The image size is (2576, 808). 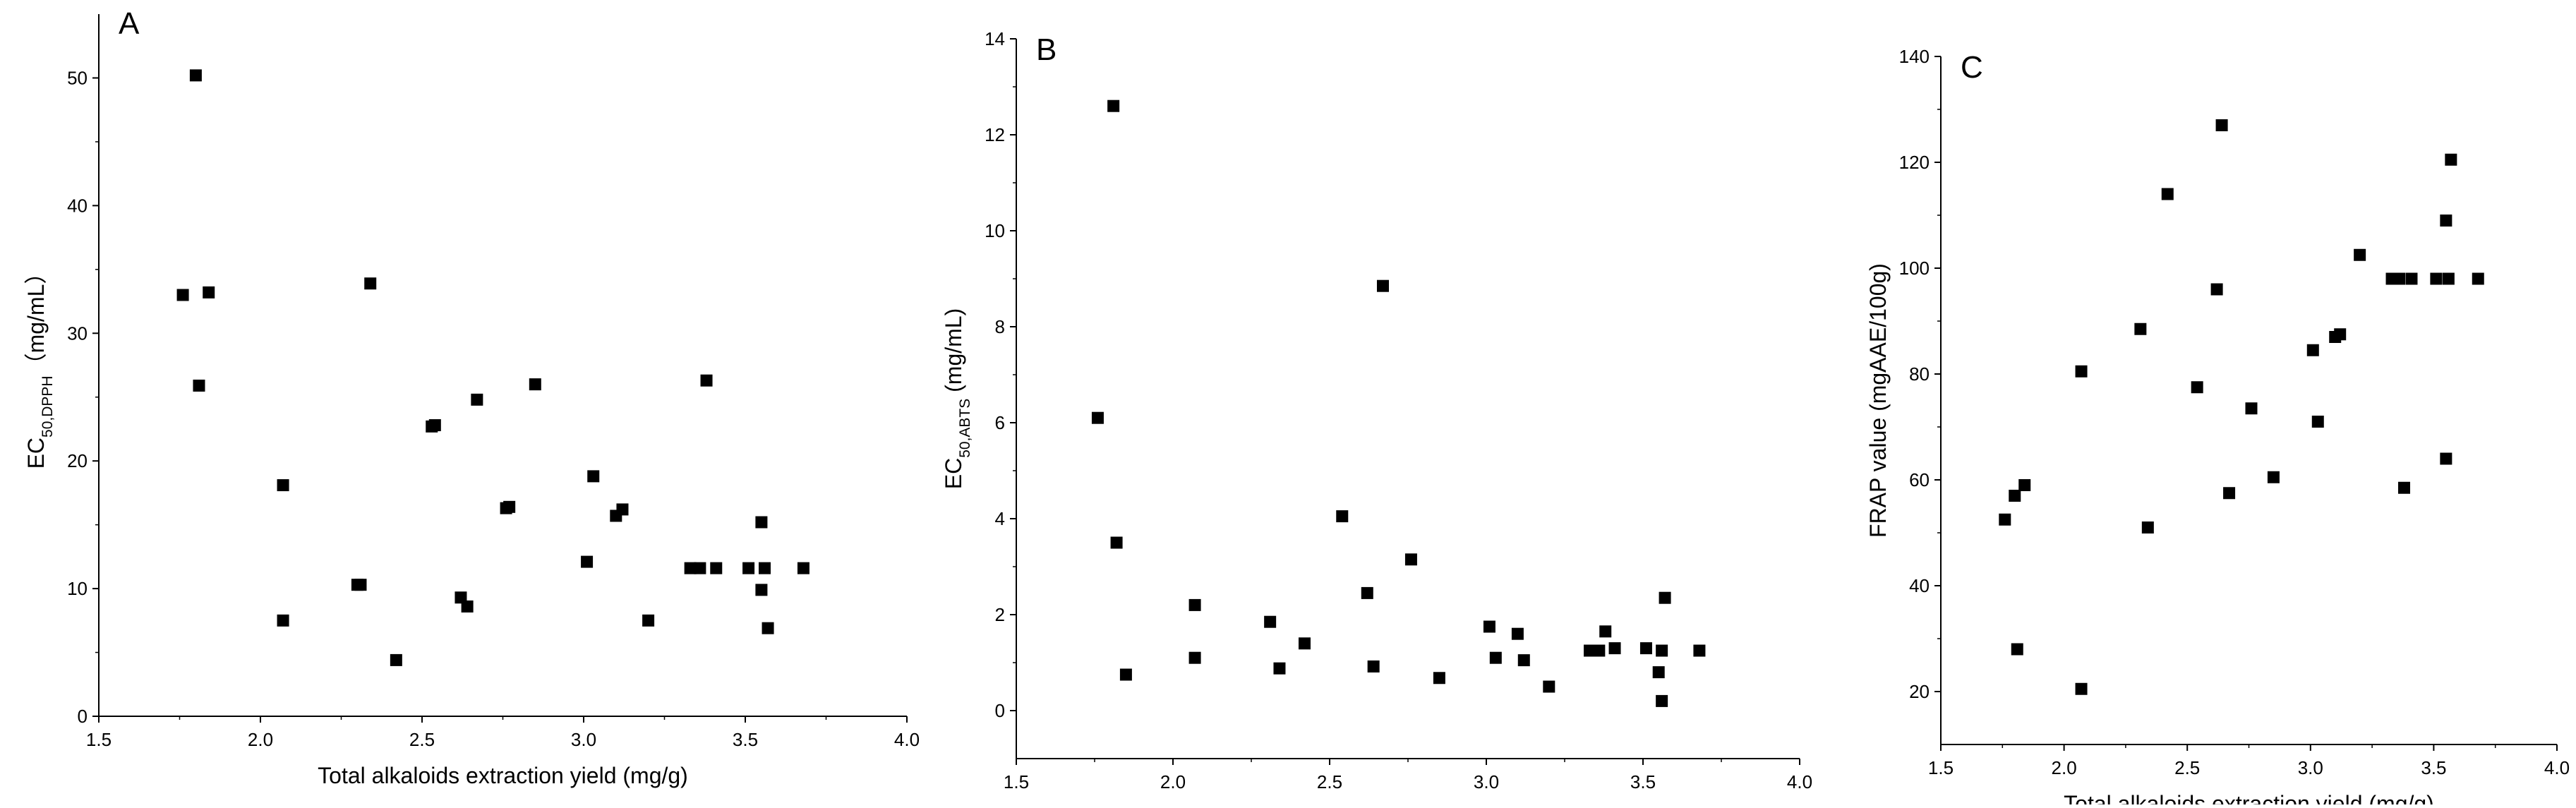 I want to click on panel-label: A, so click(x=129, y=23).